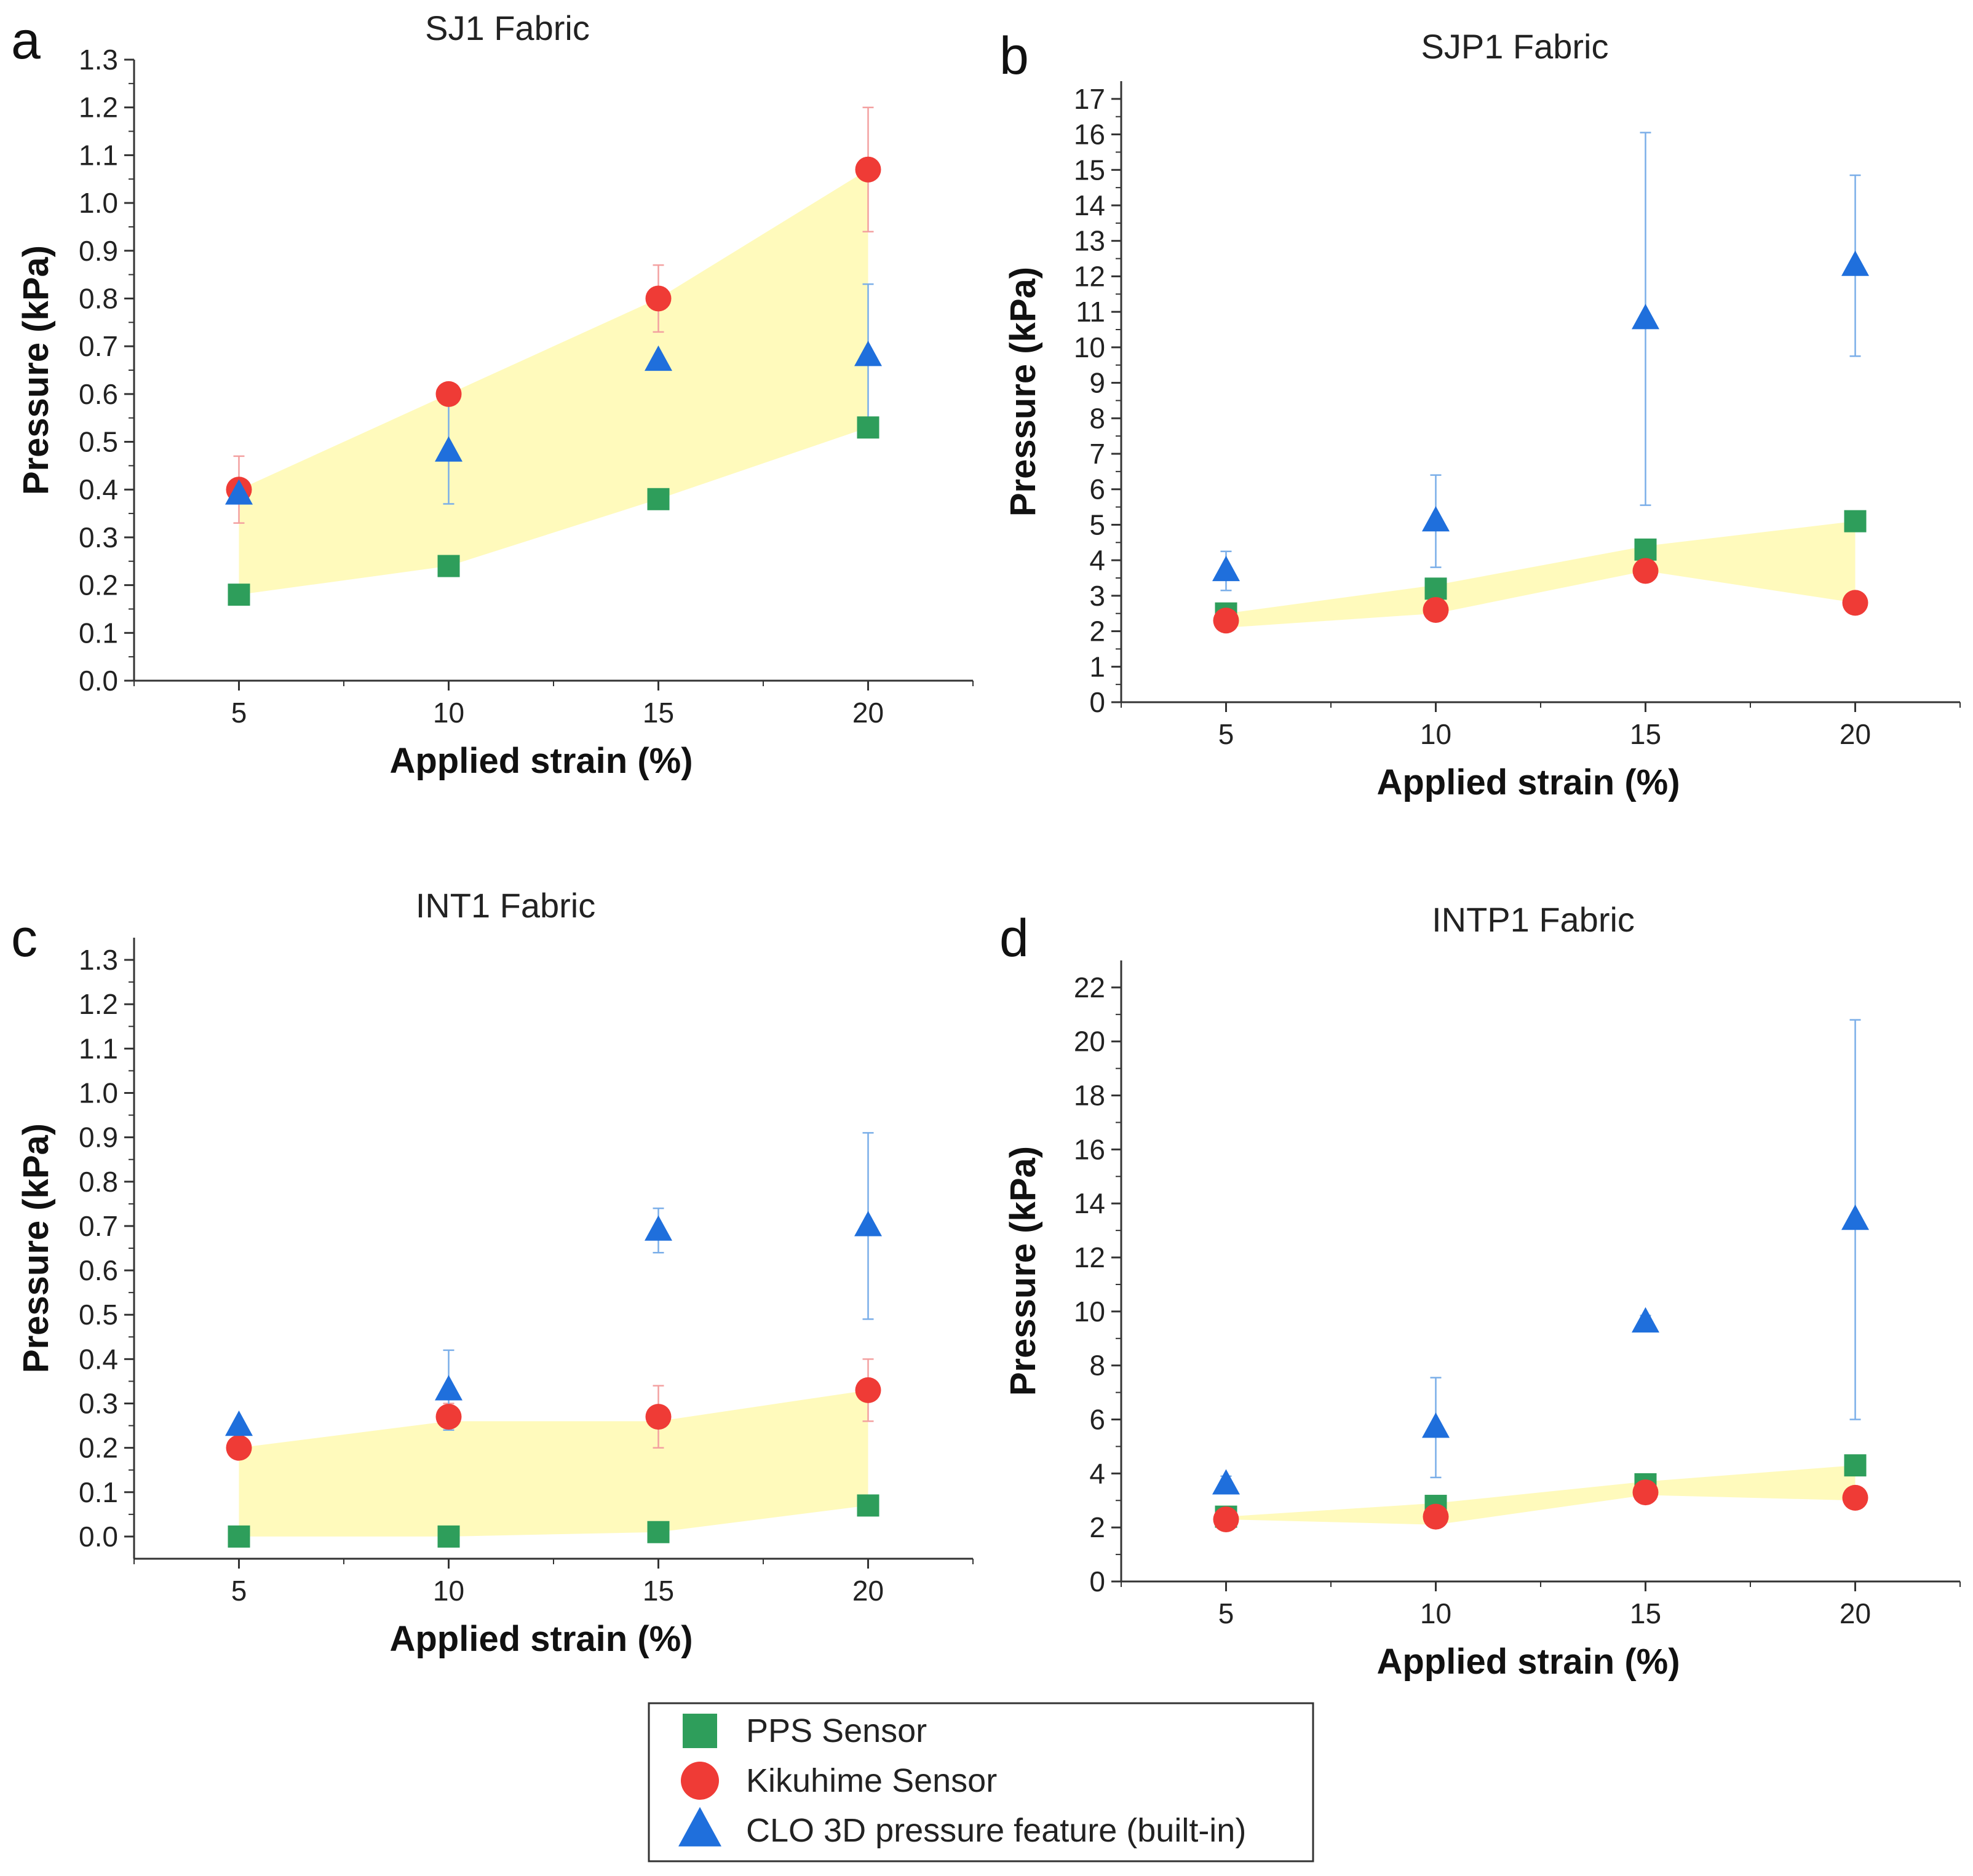 The image size is (1973, 1876). I want to click on panel-c-x-tick-label: 15, so click(658, 1591).